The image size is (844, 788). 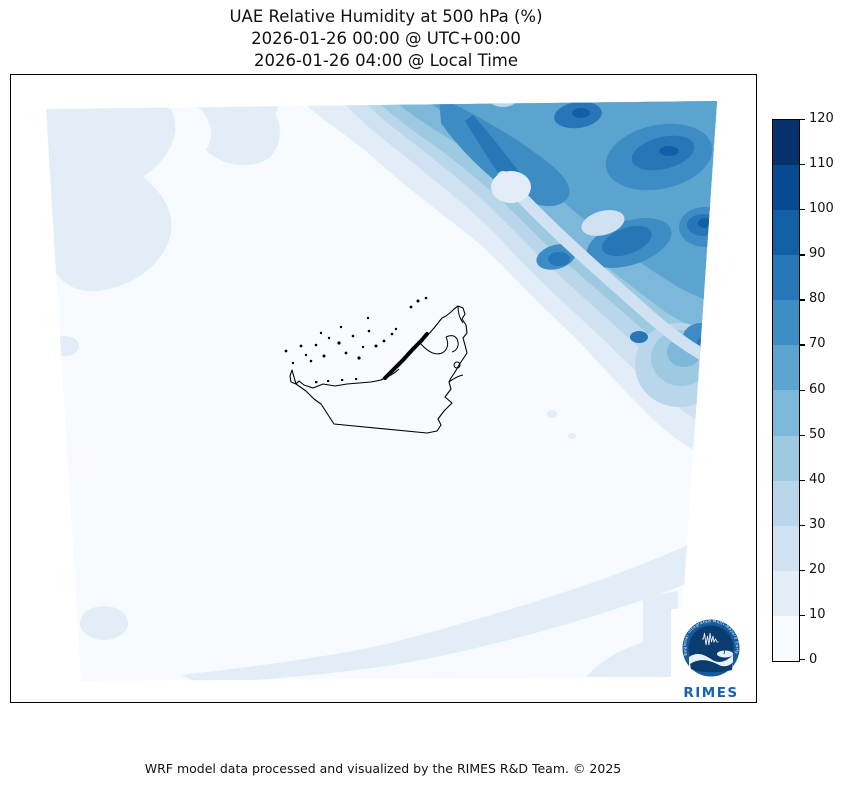 I want to click on colorbar-tick-label: 50, so click(x=817, y=434).